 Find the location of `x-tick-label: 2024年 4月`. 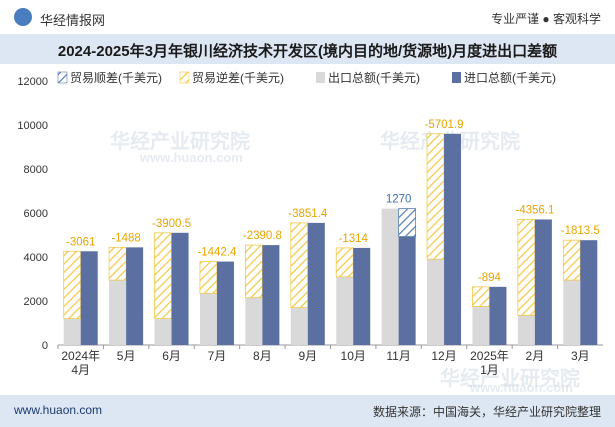

x-tick-label: 2024年 4月 is located at coordinates (80, 363).